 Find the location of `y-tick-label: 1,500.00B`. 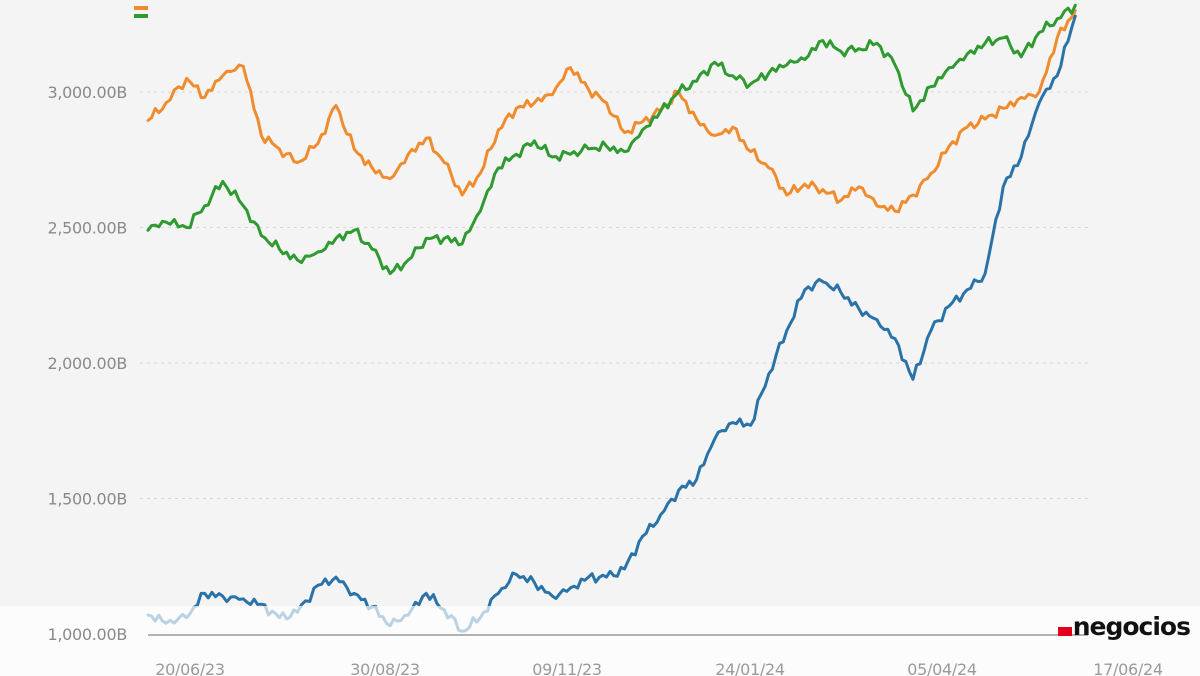

y-tick-label: 1,500.00B is located at coordinates (87, 499).